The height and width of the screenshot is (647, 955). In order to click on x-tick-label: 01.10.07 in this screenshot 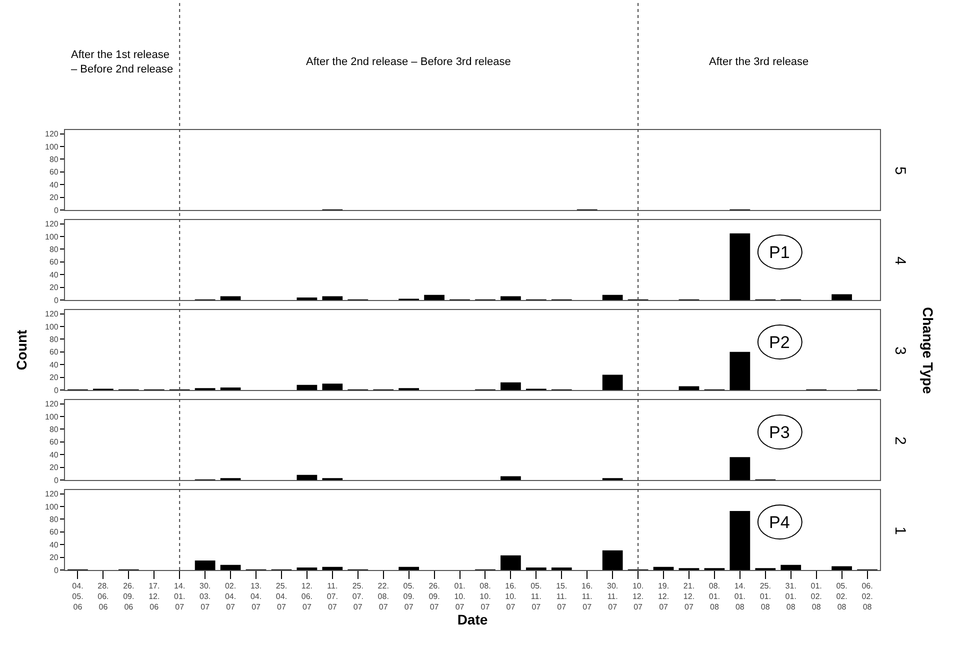, I will do `click(460, 597)`.